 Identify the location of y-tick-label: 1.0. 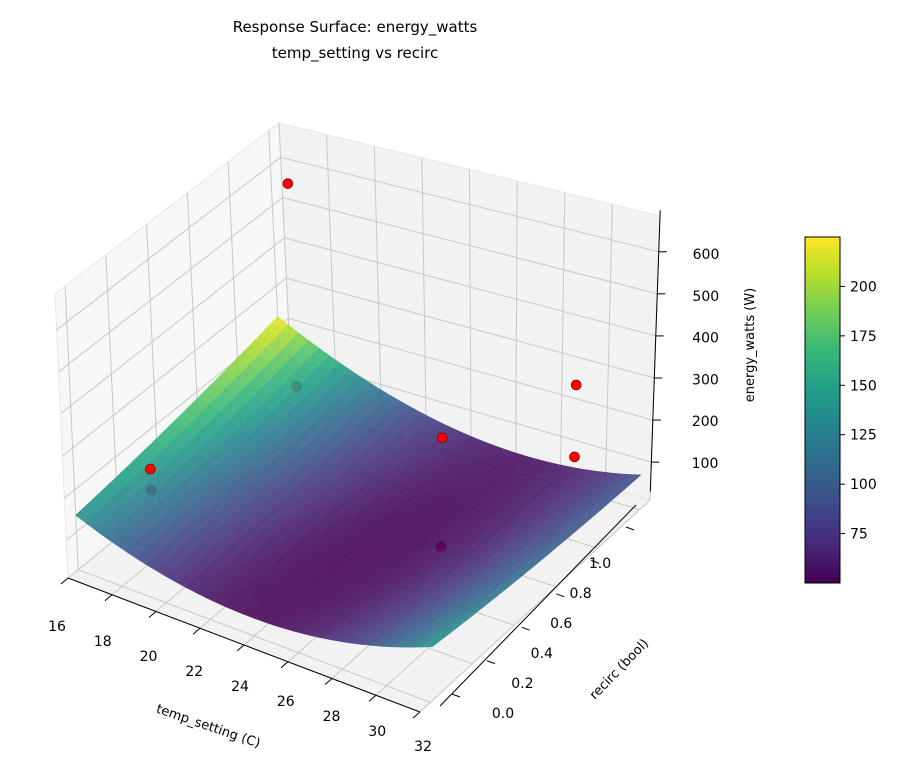
(600, 564).